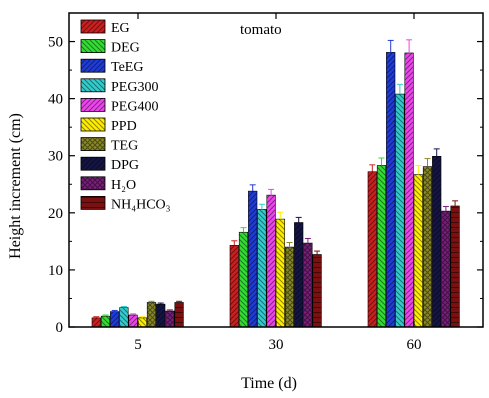  What do you see at coordinates (134, 106) in the screenshot?
I see `legend-label-4: PEG400` at bounding box center [134, 106].